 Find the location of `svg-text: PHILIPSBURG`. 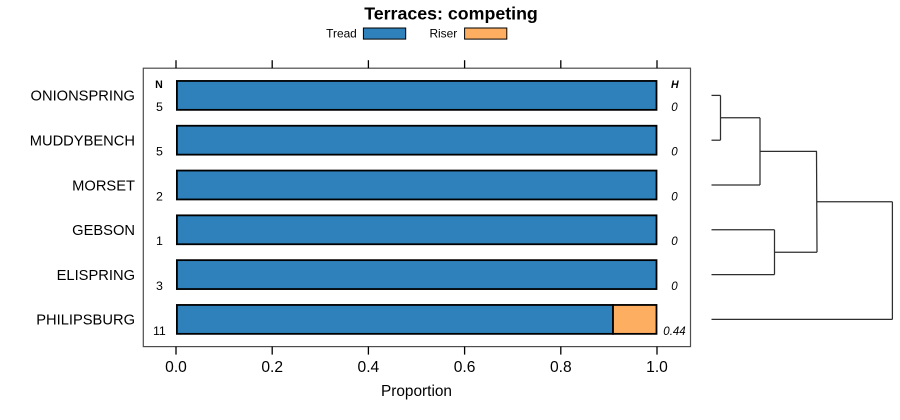

svg-text: PHILIPSBURG is located at coordinates (85, 321).